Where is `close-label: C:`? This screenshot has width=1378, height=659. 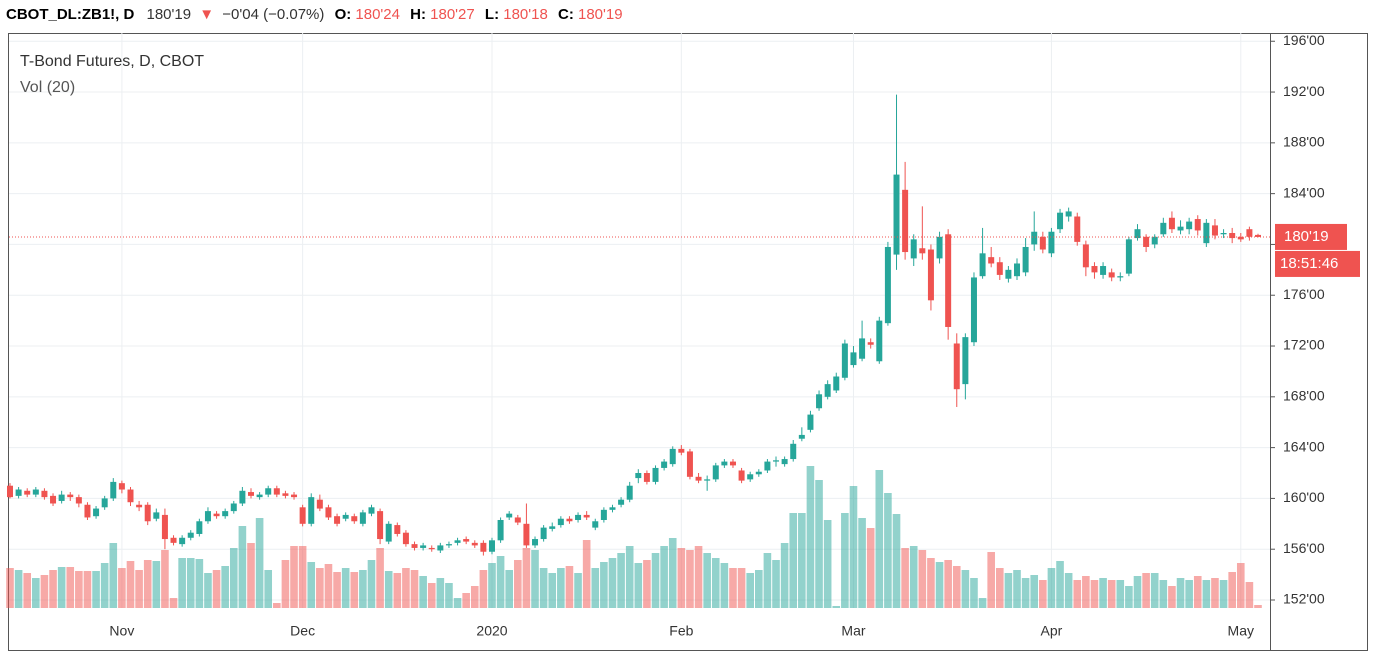 close-label: C: is located at coordinates (566, 14).